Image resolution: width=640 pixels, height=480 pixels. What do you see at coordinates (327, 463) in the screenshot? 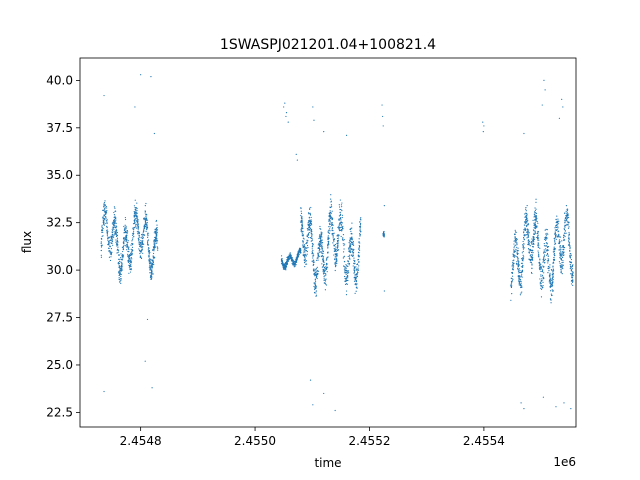
I see `x-axis-title: time` at bounding box center [327, 463].